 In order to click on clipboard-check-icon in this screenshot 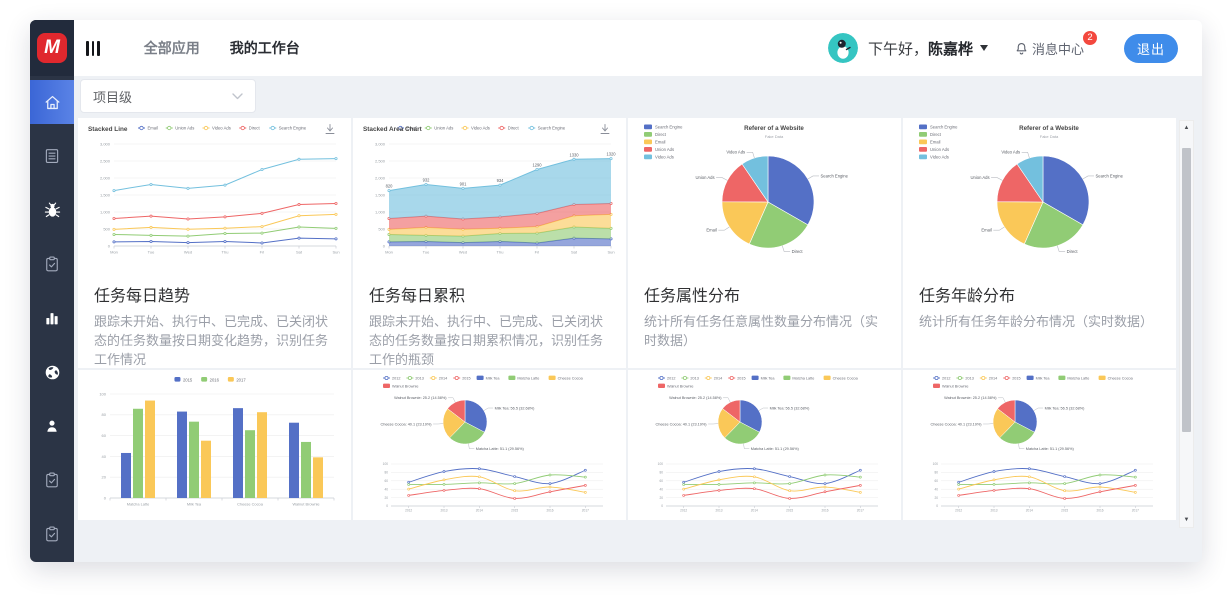, I will do `click(52, 264)`.